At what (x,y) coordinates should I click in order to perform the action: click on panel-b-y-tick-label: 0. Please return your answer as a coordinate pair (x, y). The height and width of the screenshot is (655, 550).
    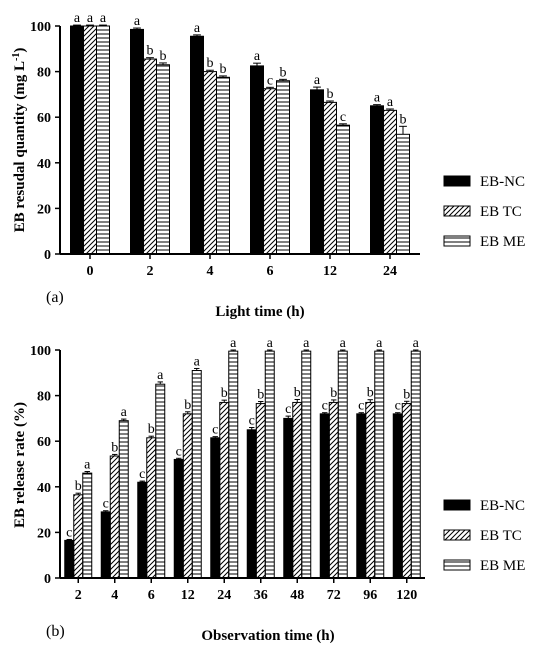
    Looking at the image, I should click on (47, 579).